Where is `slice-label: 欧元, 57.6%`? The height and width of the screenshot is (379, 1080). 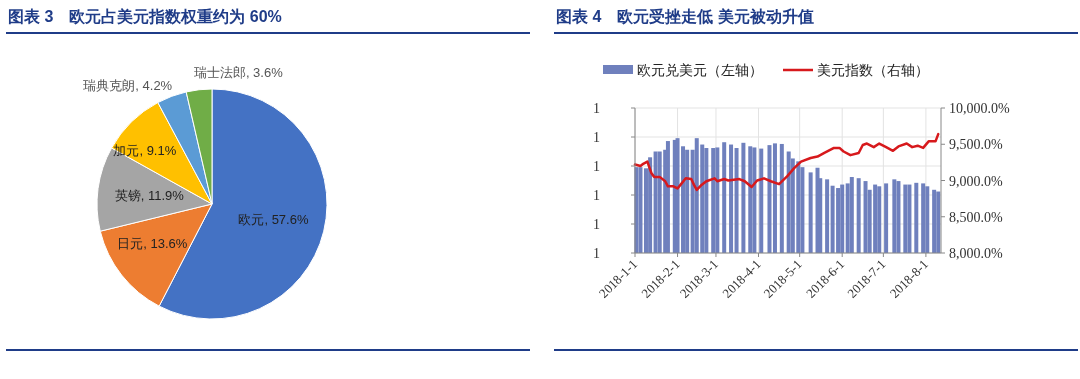 slice-label: 欧元, 57.6% is located at coordinates (273, 219).